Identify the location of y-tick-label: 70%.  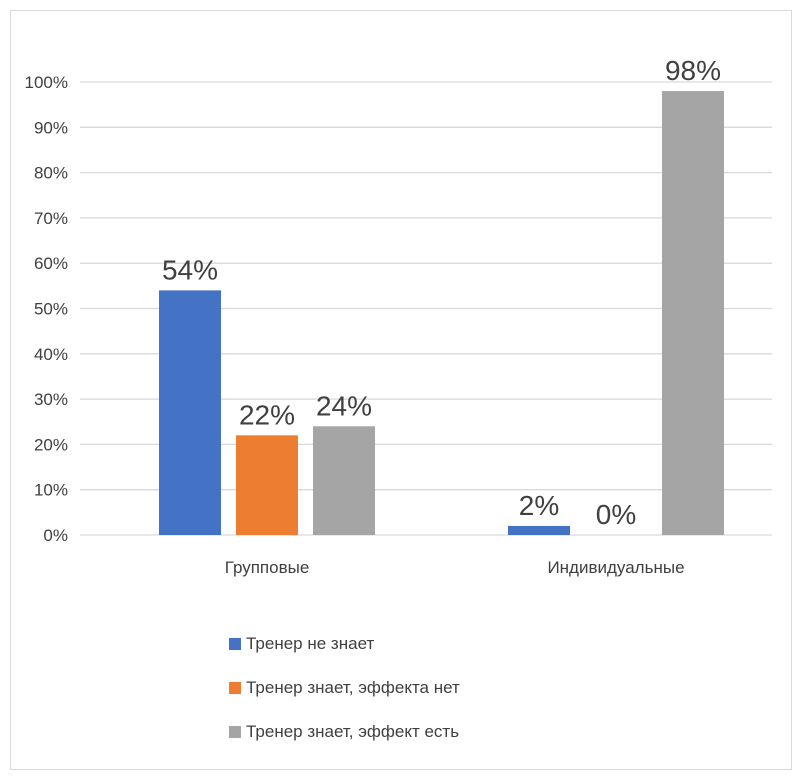
(51, 218).